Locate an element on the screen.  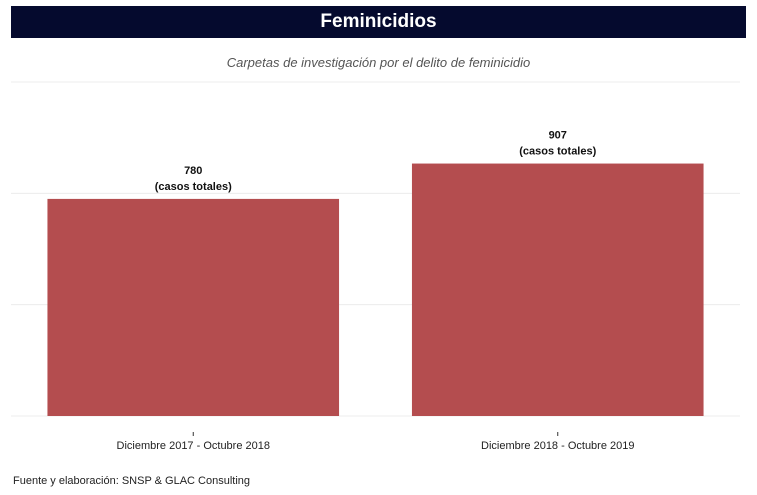
chart-title-bar: Feminicidios is located at coordinates (378, 22).